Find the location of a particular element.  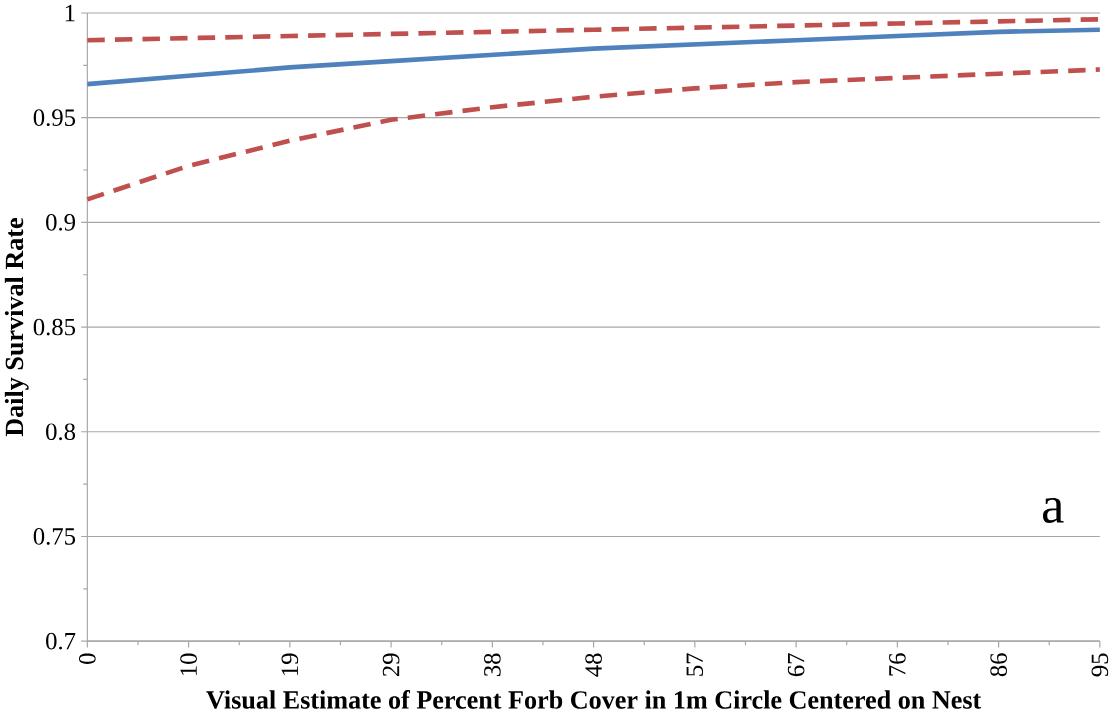

x-axis-title: Visual Estimate of Percent Forb Cover in 1m Circle Centered on Nest is located at coordinates (594, 700).